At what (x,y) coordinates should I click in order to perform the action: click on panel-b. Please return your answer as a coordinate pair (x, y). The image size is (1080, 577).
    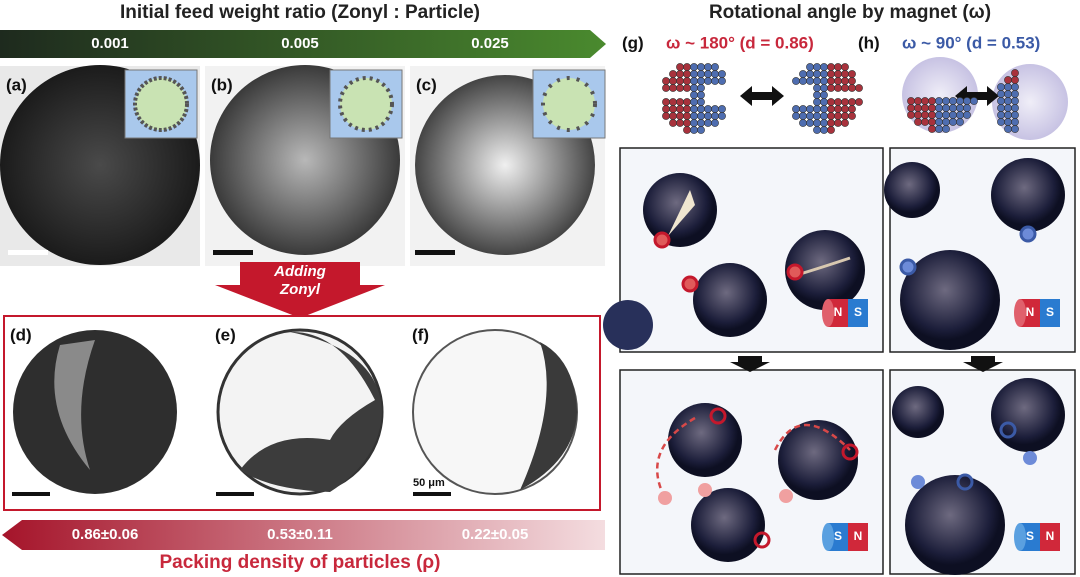
    Looking at the image, I should click on (305, 165).